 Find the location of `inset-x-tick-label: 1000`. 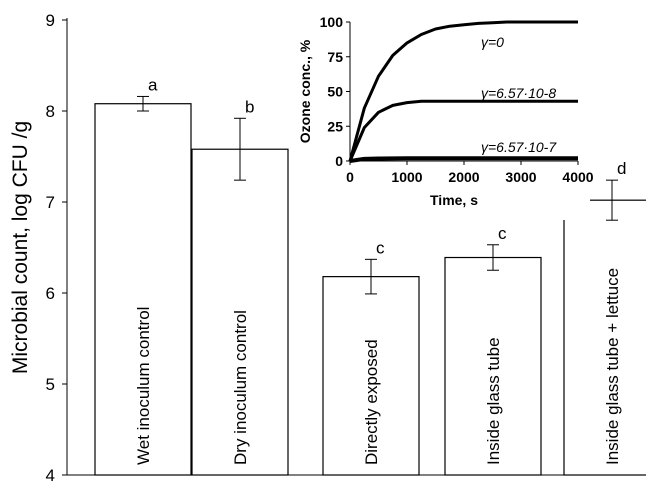

inset-x-tick-label: 1000 is located at coordinates (406, 177).